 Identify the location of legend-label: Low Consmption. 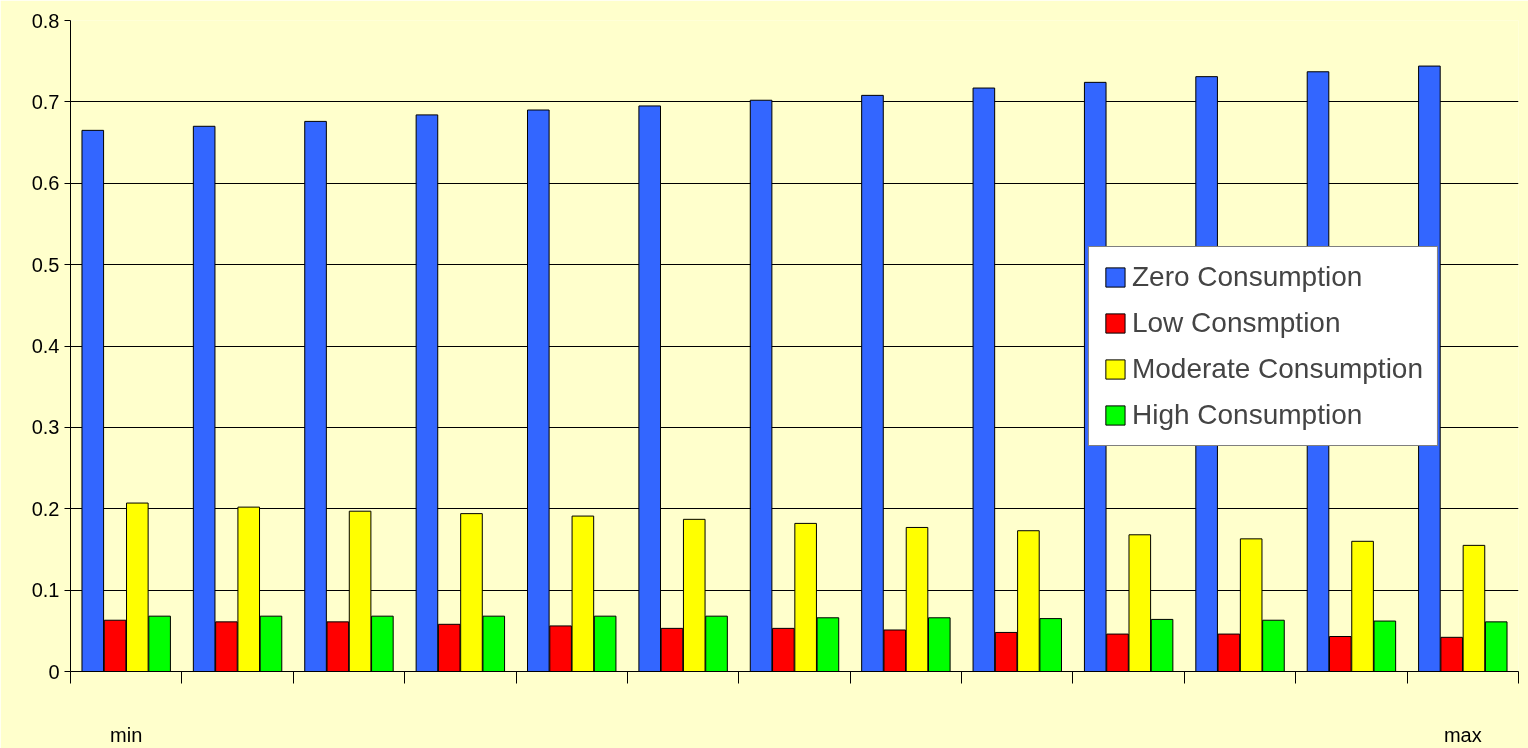
(1236, 322).